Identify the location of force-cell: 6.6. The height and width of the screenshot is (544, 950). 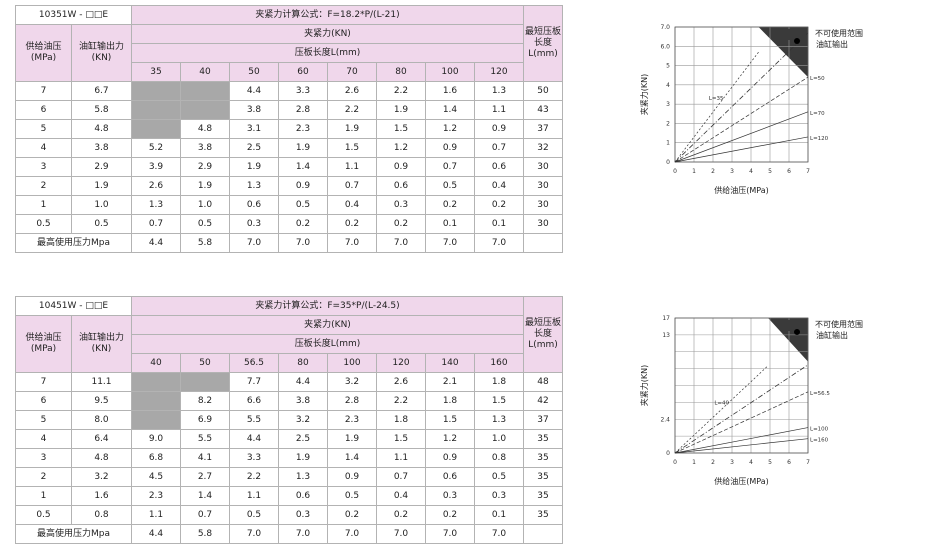
(254, 401).